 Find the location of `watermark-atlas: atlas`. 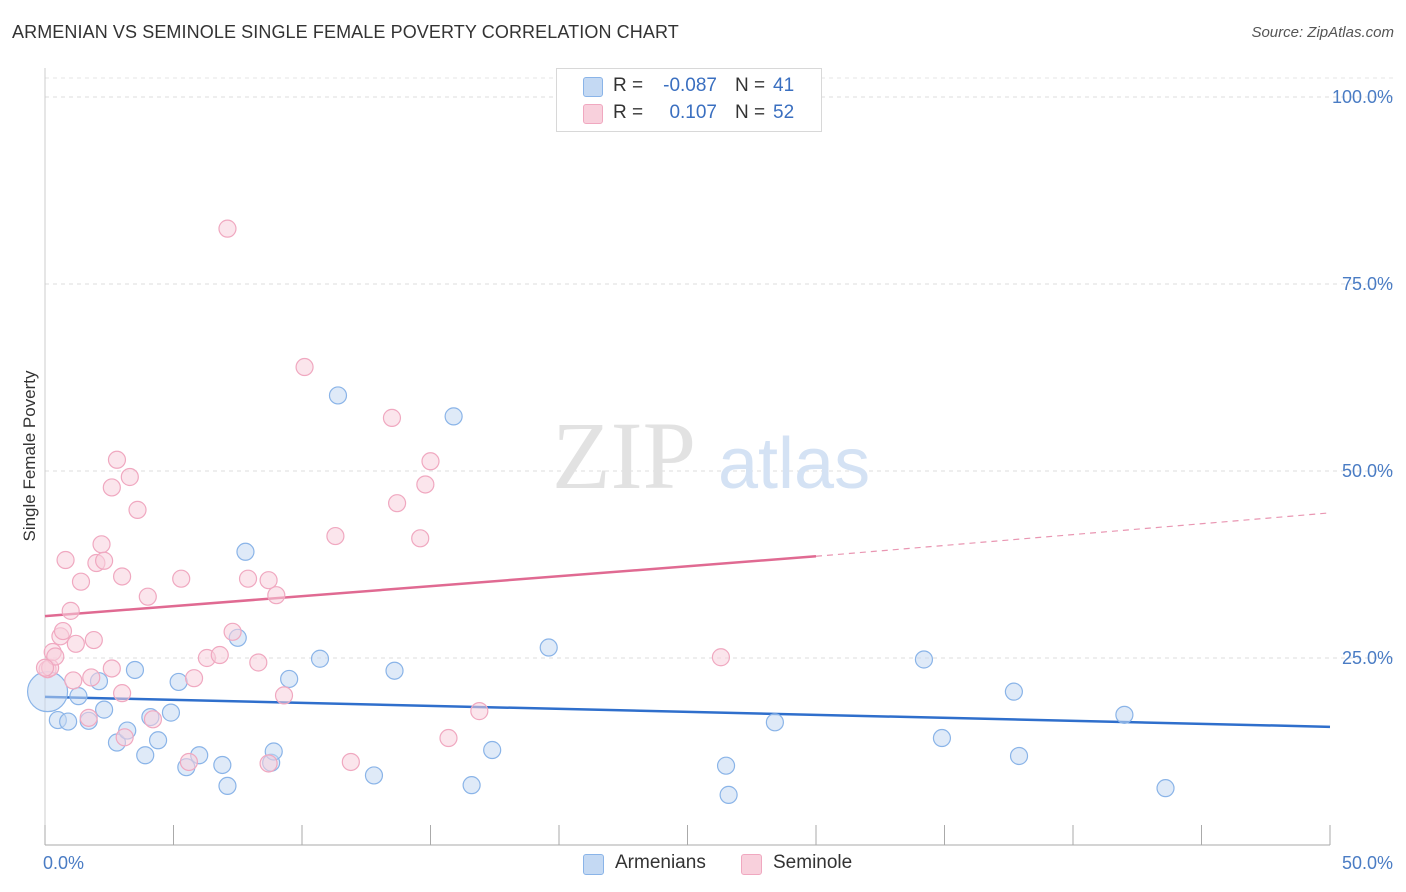

watermark-atlas: atlas is located at coordinates (794, 464).